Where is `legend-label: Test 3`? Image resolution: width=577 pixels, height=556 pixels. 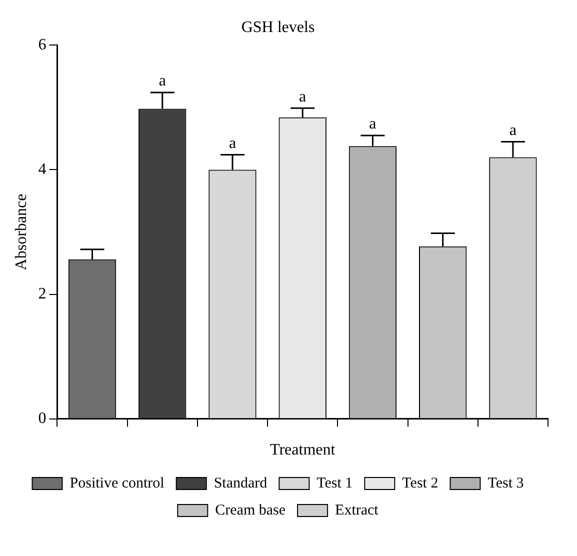
legend-label: Test 3 is located at coordinates (506, 483).